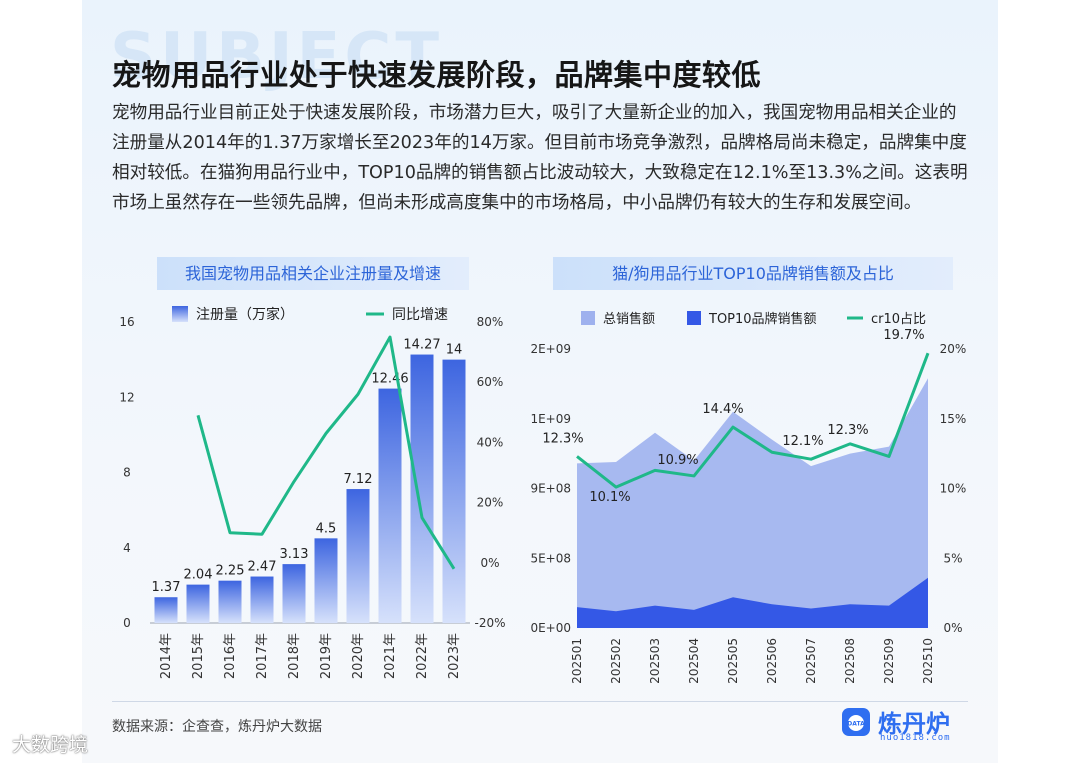  Describe the element at coordinates (437, 75) in the screenshot. I see `page-title: 宠物用品行业处于快速发展阶段，品牌集中度较低` at that location.